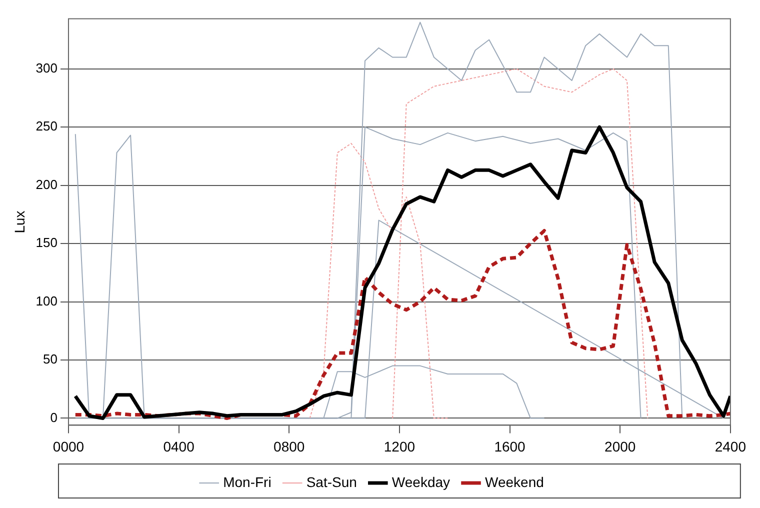 Image resolution: width=760 pixels, height=508 pixels. I want to click on y-tick-label: 250, so click(47, 126).